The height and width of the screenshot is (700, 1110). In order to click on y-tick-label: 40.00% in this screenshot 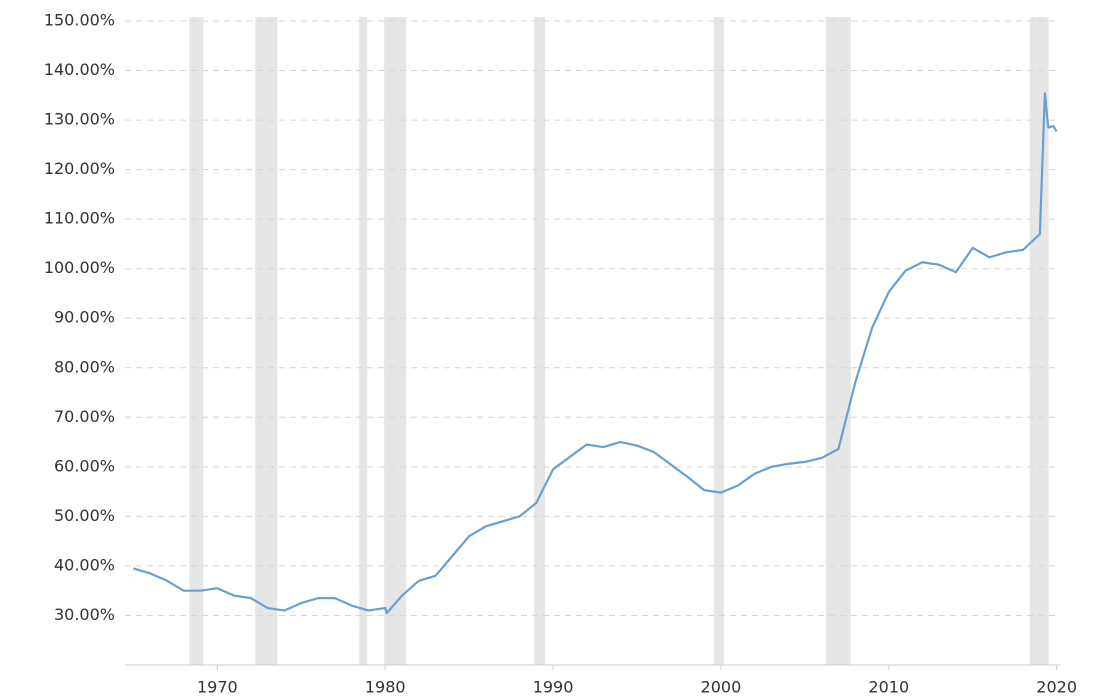, I will do `click(84, 564)`.